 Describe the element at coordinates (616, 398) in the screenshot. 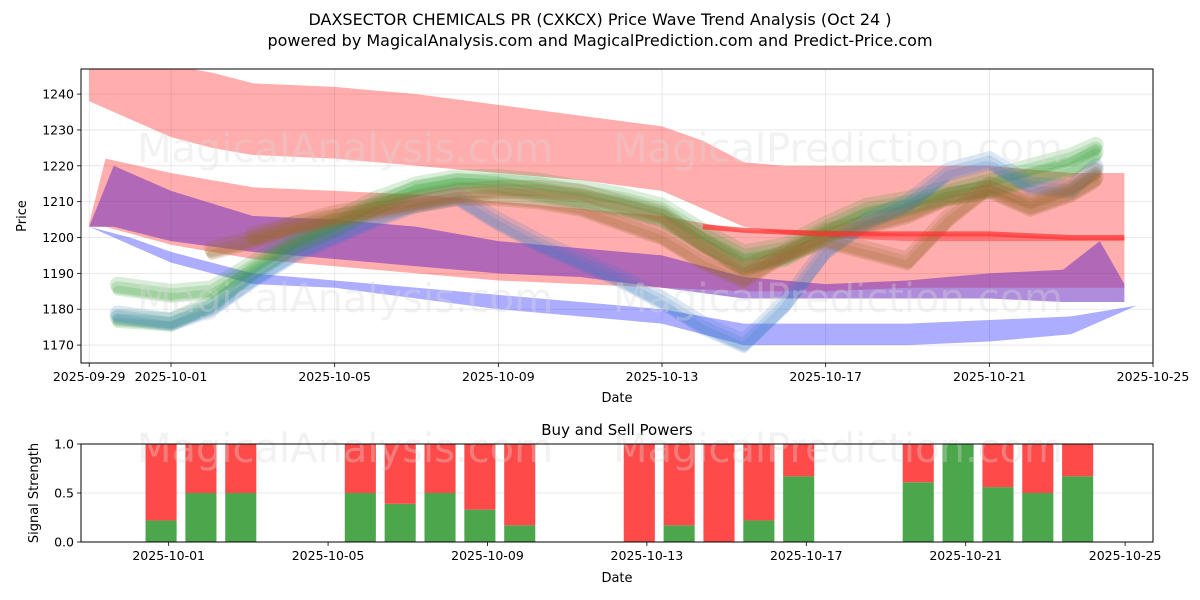

I see `price-x-axis-label: Date` at that location.